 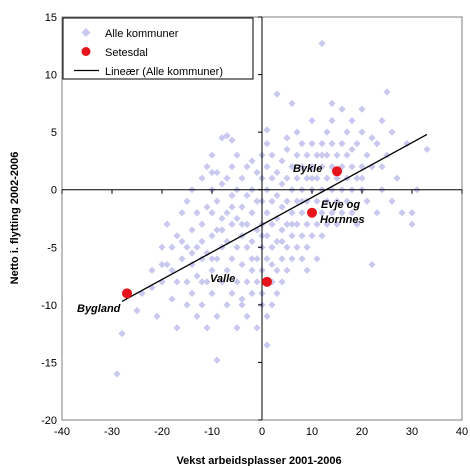 I want to click on x-tick-label: -20, so click(x=162, y=432).